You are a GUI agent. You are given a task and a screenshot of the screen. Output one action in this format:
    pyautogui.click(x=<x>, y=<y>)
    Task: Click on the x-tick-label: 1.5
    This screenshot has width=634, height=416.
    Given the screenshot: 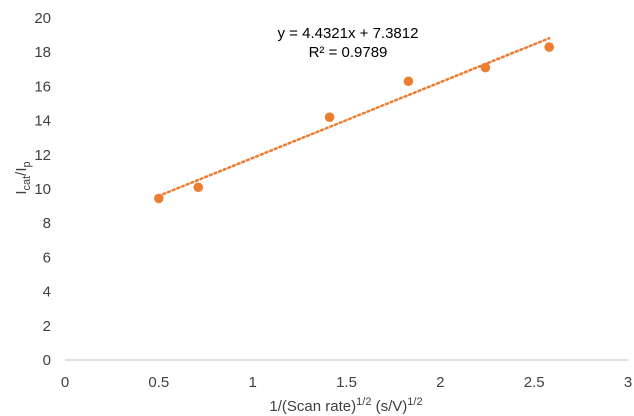 What is the action you would take?
    pyautogui.click(x=346, y=382)
    